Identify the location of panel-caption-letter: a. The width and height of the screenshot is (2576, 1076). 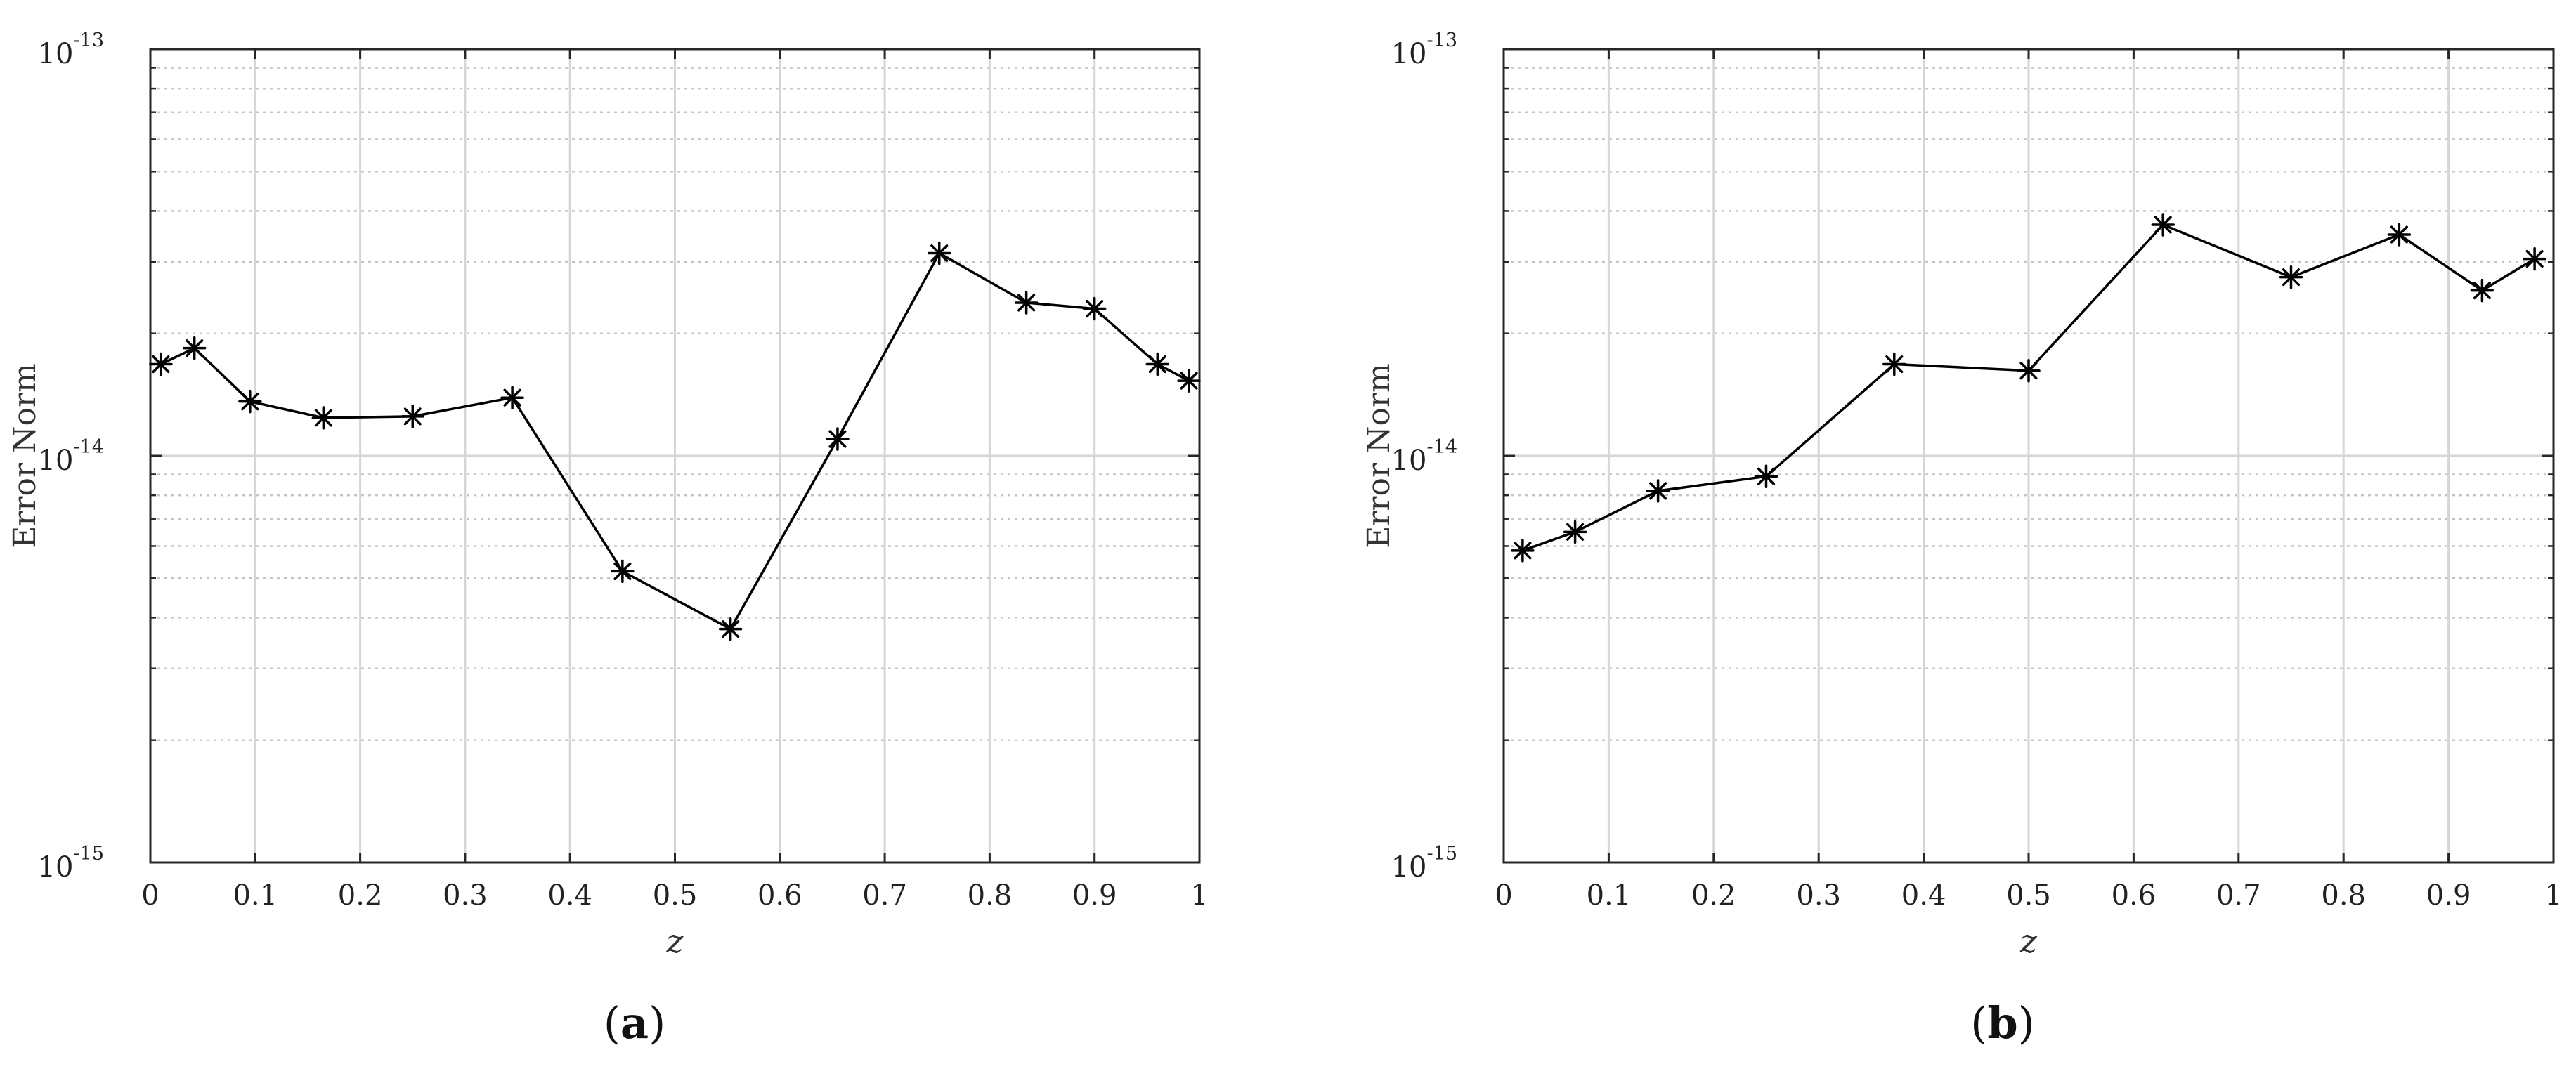
(634, 1023).